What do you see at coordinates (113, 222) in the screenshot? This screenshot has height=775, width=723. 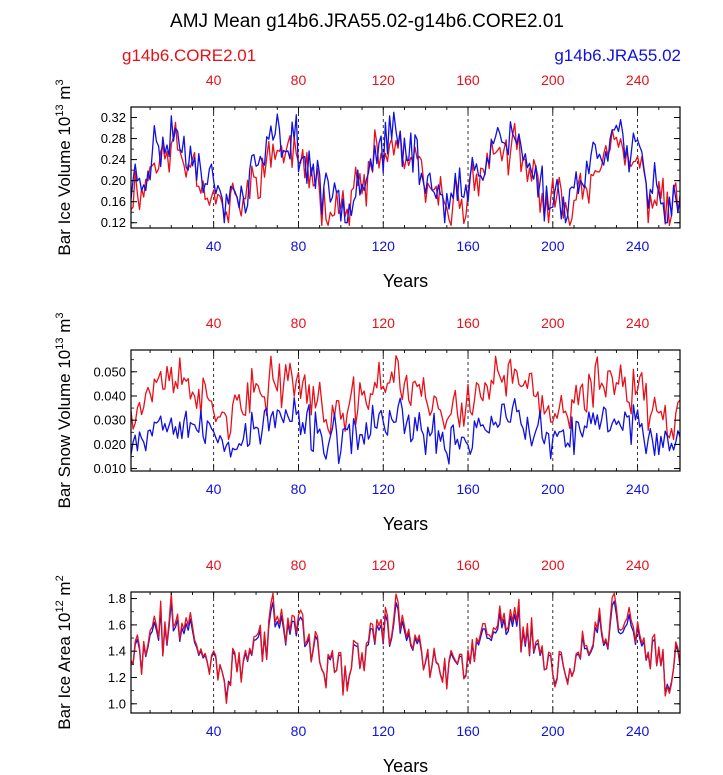 I see `ytick-label: 0.12` at bounding box center [113, 222].